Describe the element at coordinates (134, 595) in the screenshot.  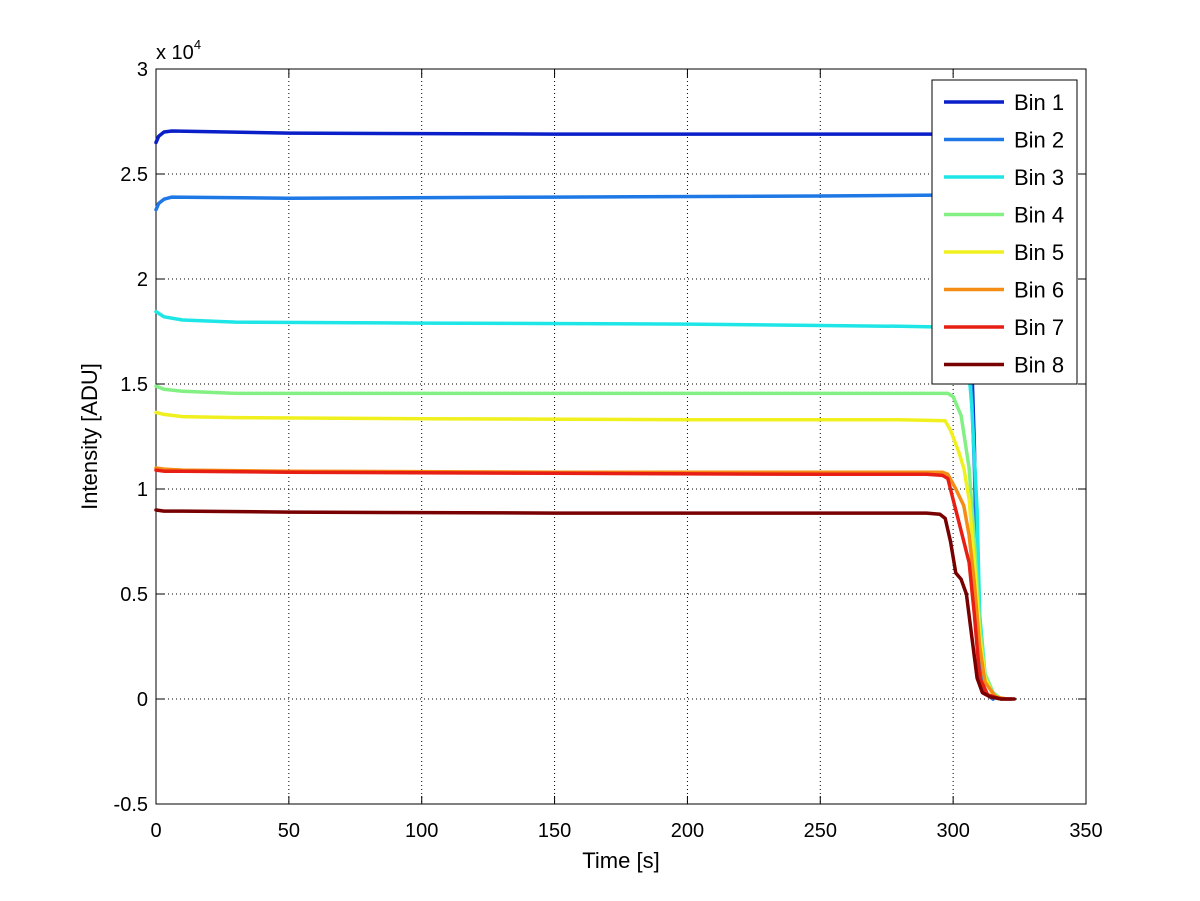
I see `y-tick-label: 0.5` at that location.